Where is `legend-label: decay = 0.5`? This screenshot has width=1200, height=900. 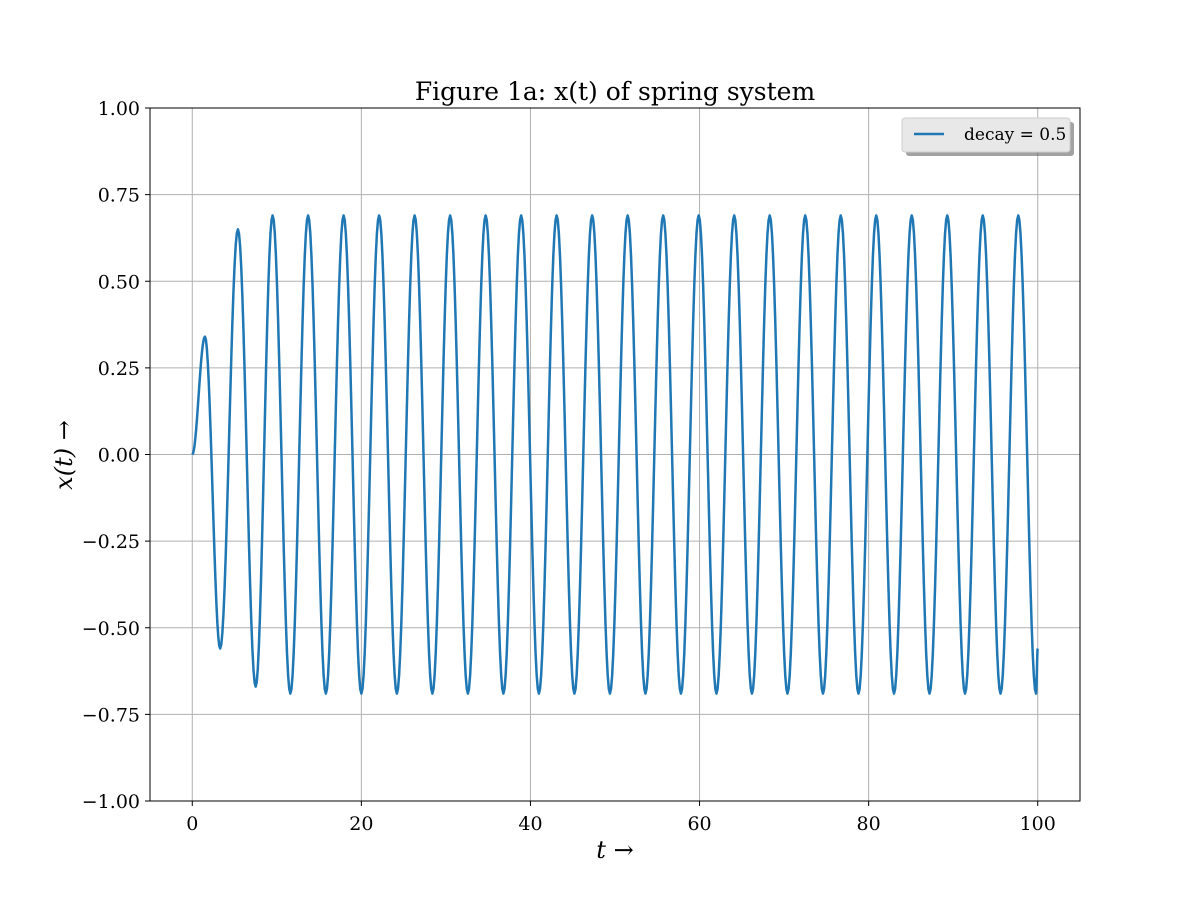 legend-label: decay = 0.5 is located at coordinates (1015, 135).